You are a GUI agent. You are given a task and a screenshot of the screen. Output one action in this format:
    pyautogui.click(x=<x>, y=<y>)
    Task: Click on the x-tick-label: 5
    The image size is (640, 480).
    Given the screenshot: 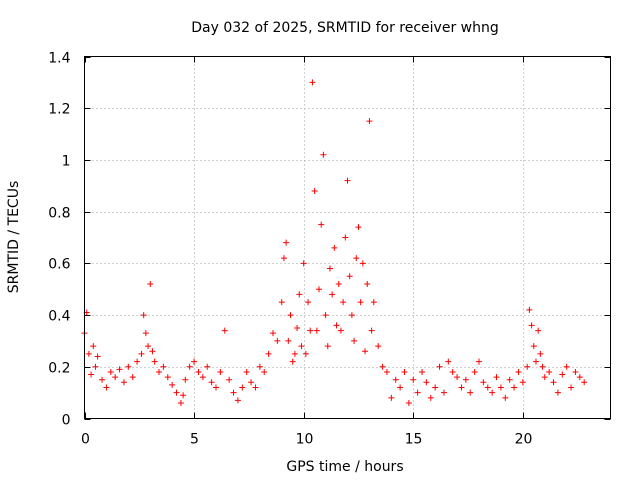 What is the action you would take?
    pyautogui.click(x=194, y=440)
    